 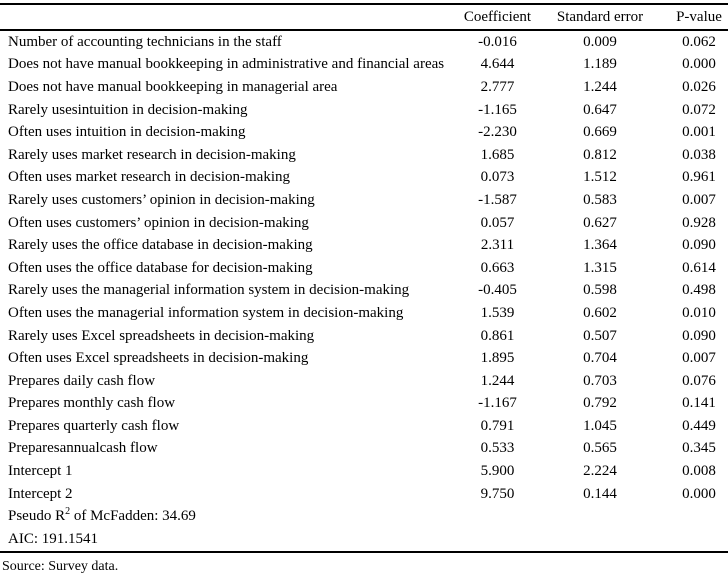 I want to click on table-row: Intercept 1 5.900 2.224 0.008, so click(x=364, y=471).